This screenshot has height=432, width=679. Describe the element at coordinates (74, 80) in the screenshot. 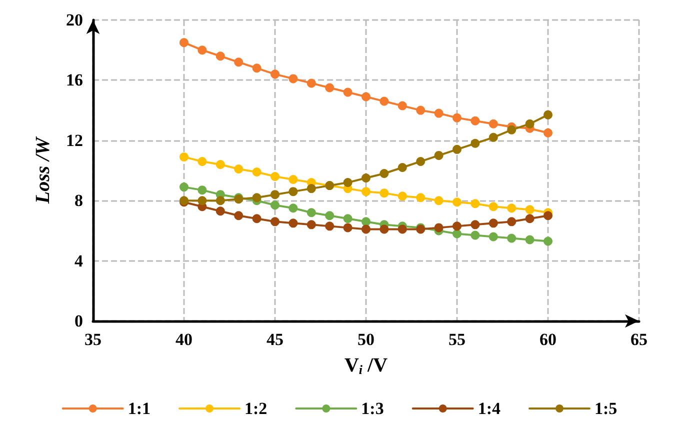

I see `y-tick-label: 16` at that location.